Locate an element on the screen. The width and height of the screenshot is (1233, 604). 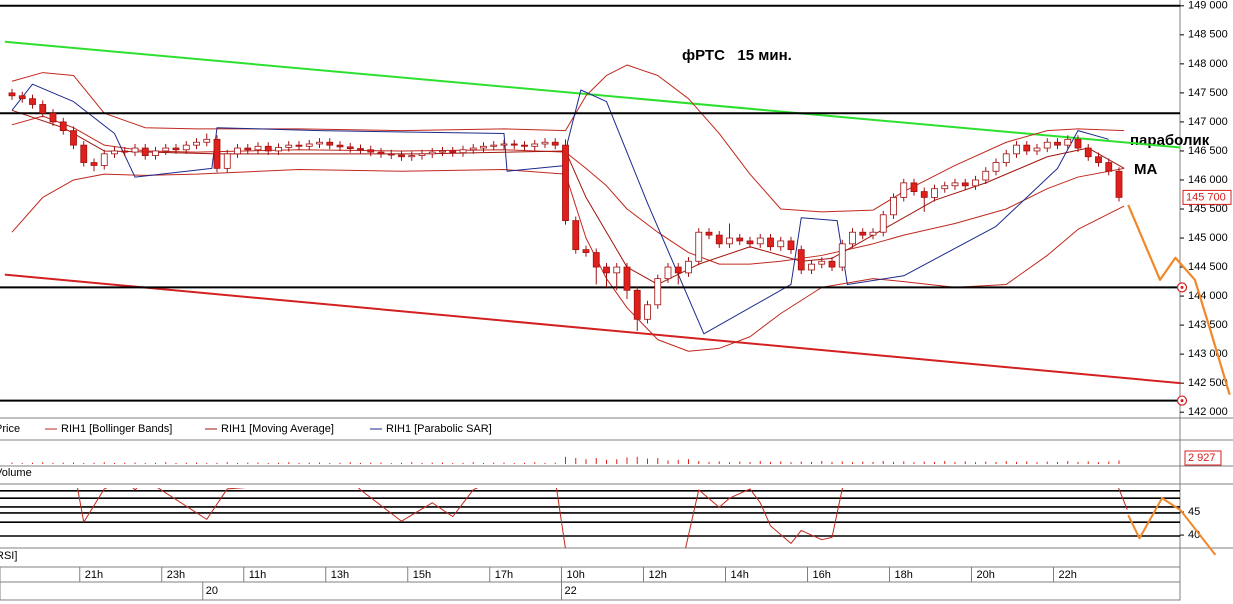
panel-label: RSI] is located at coordinates (8, 556).